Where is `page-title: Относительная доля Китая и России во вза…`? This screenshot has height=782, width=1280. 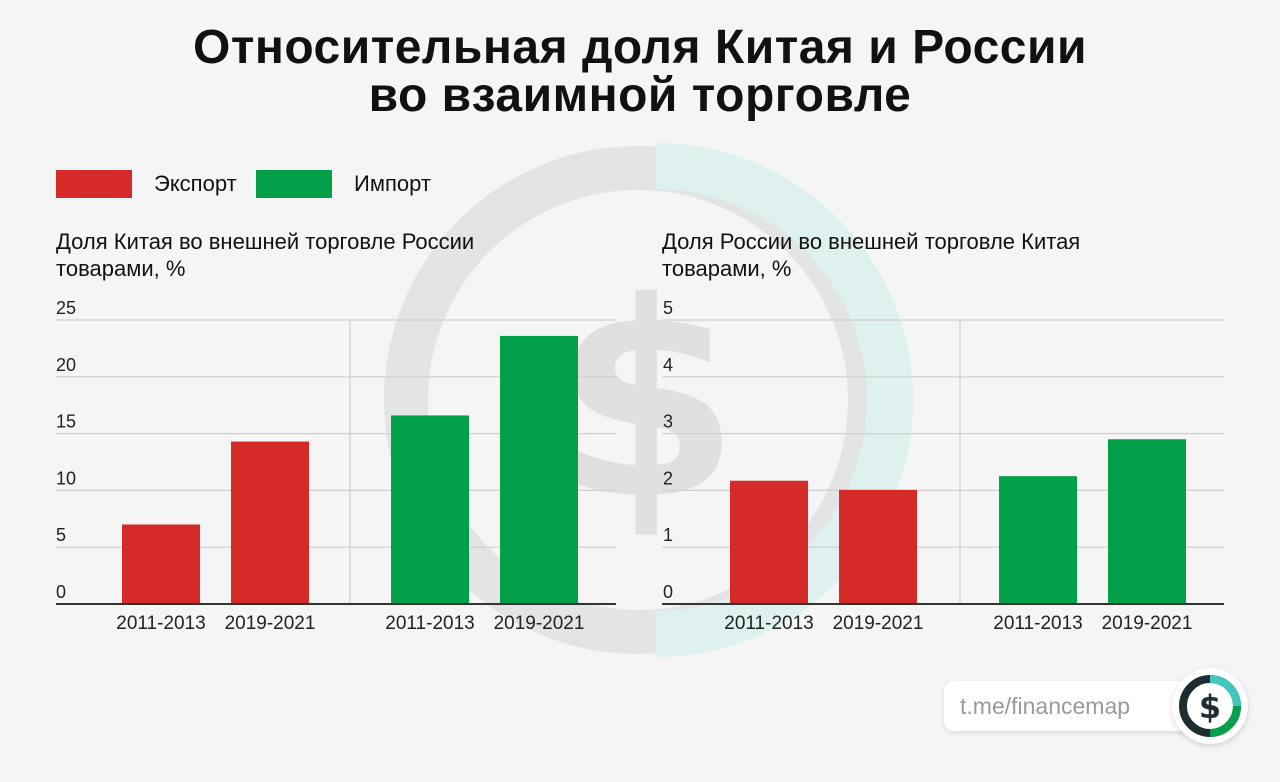 page-title: Относительная доля Китая и России во вза… is located at coordinates (640, 72).